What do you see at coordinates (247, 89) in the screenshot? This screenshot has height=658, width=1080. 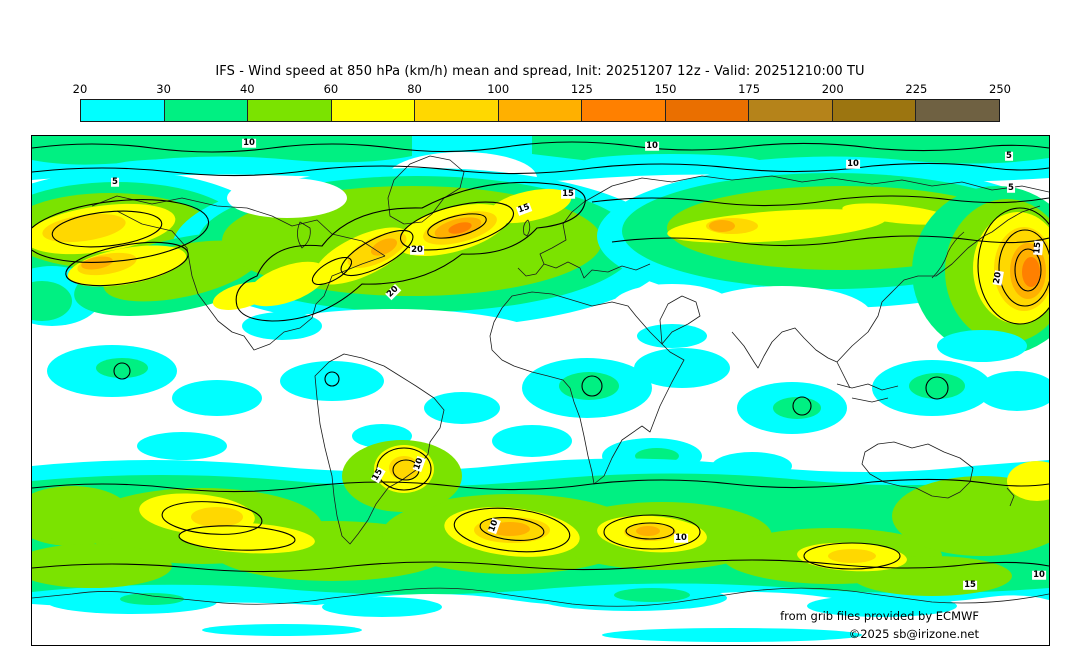 I see `colorbar-tick-40: 40` at bounding box center [247, 89].